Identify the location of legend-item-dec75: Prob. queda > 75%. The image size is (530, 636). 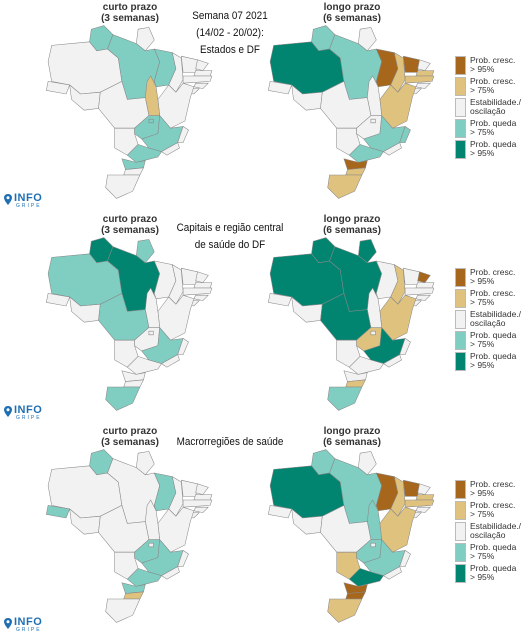
(492, 129).